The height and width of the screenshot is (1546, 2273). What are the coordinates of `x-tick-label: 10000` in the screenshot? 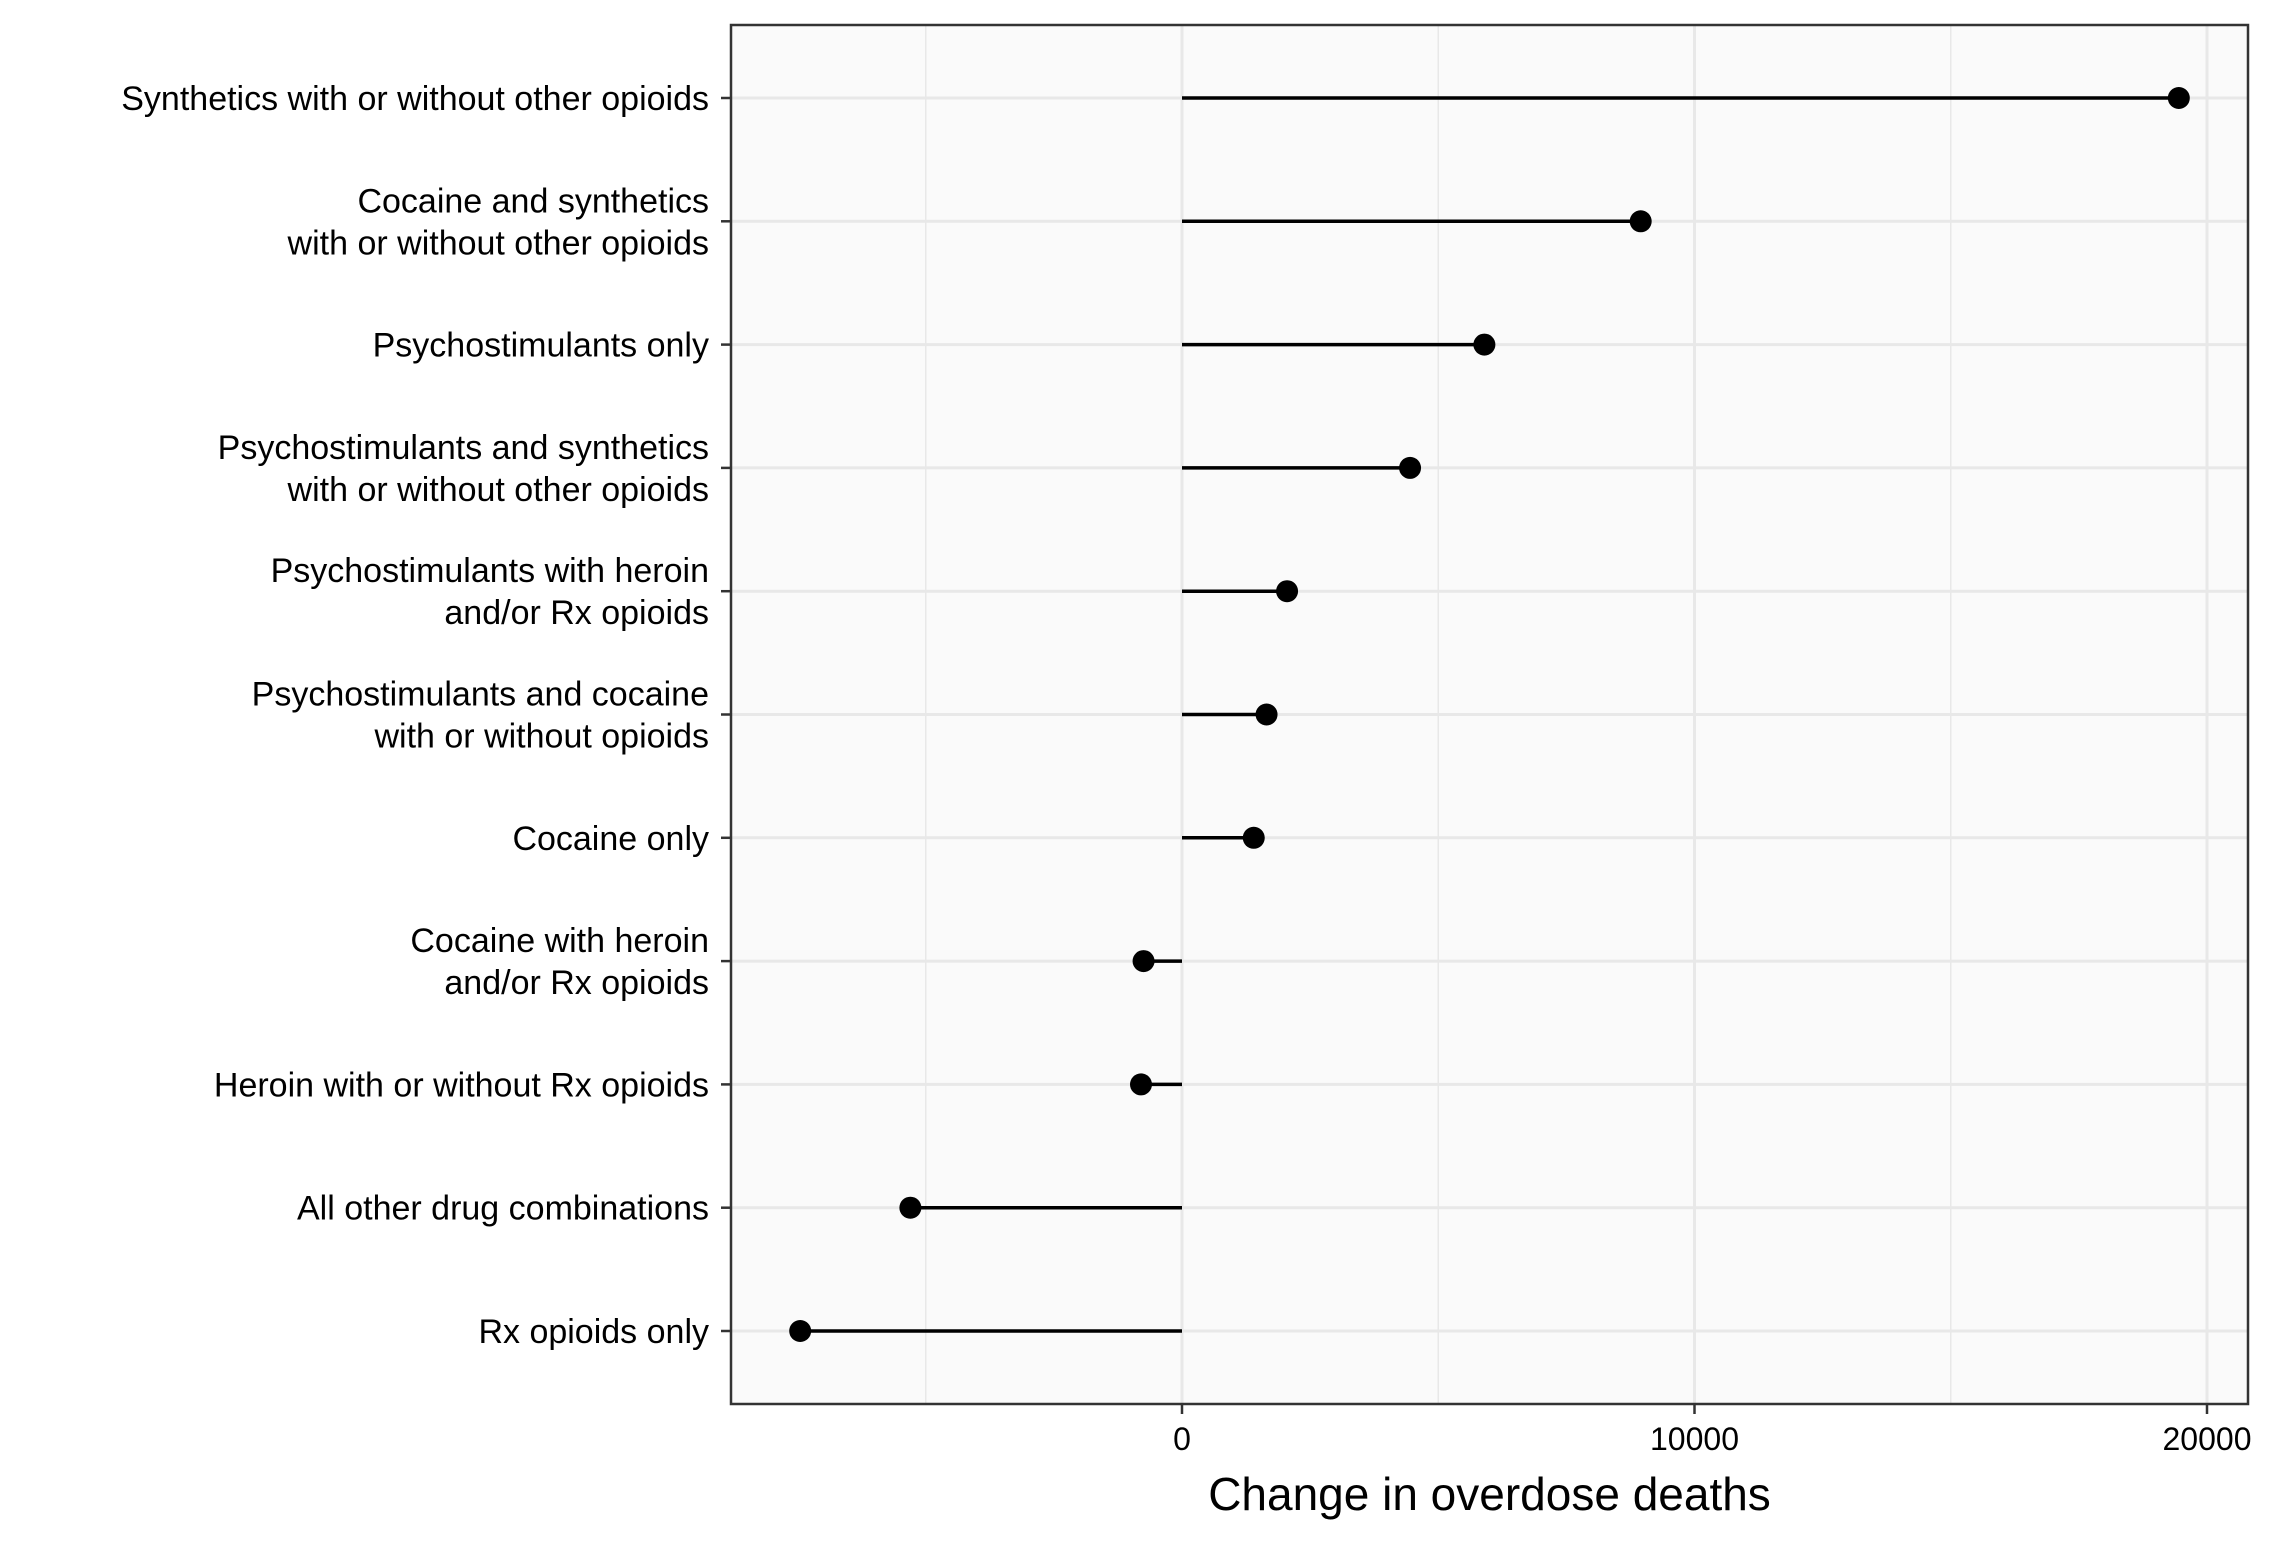 It's located at (1694, 1439).